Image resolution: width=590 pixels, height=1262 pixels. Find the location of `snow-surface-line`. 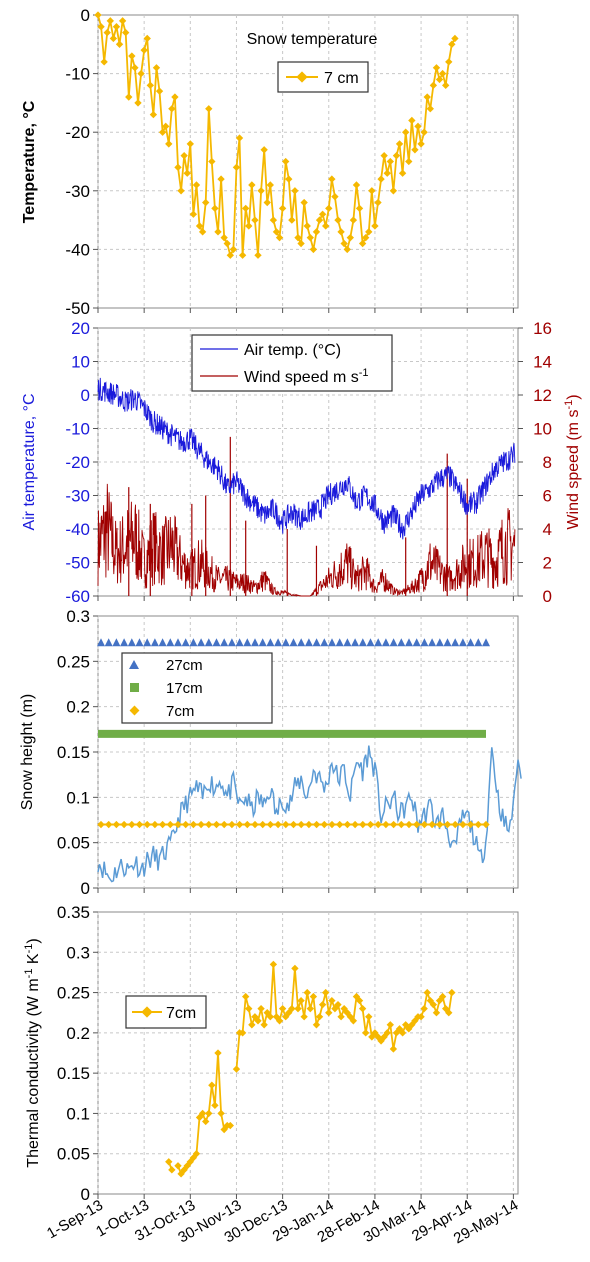

snow-surface-line is located at coordinates (309, 814).